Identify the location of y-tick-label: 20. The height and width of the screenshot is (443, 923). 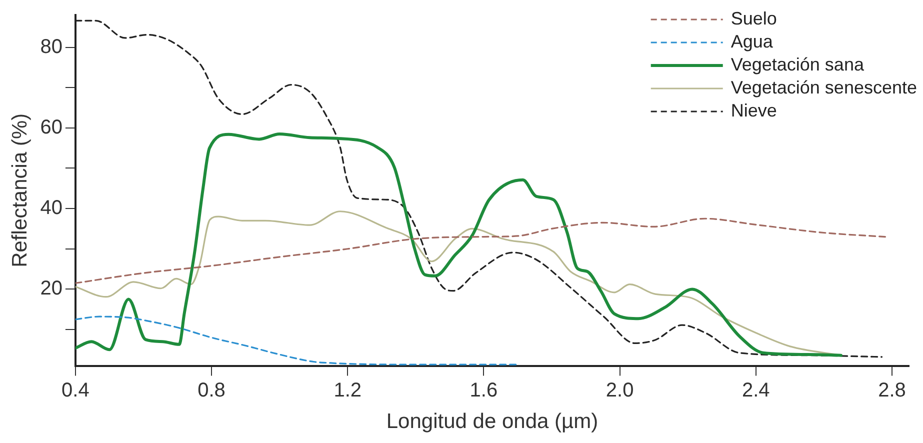
(51, 289).